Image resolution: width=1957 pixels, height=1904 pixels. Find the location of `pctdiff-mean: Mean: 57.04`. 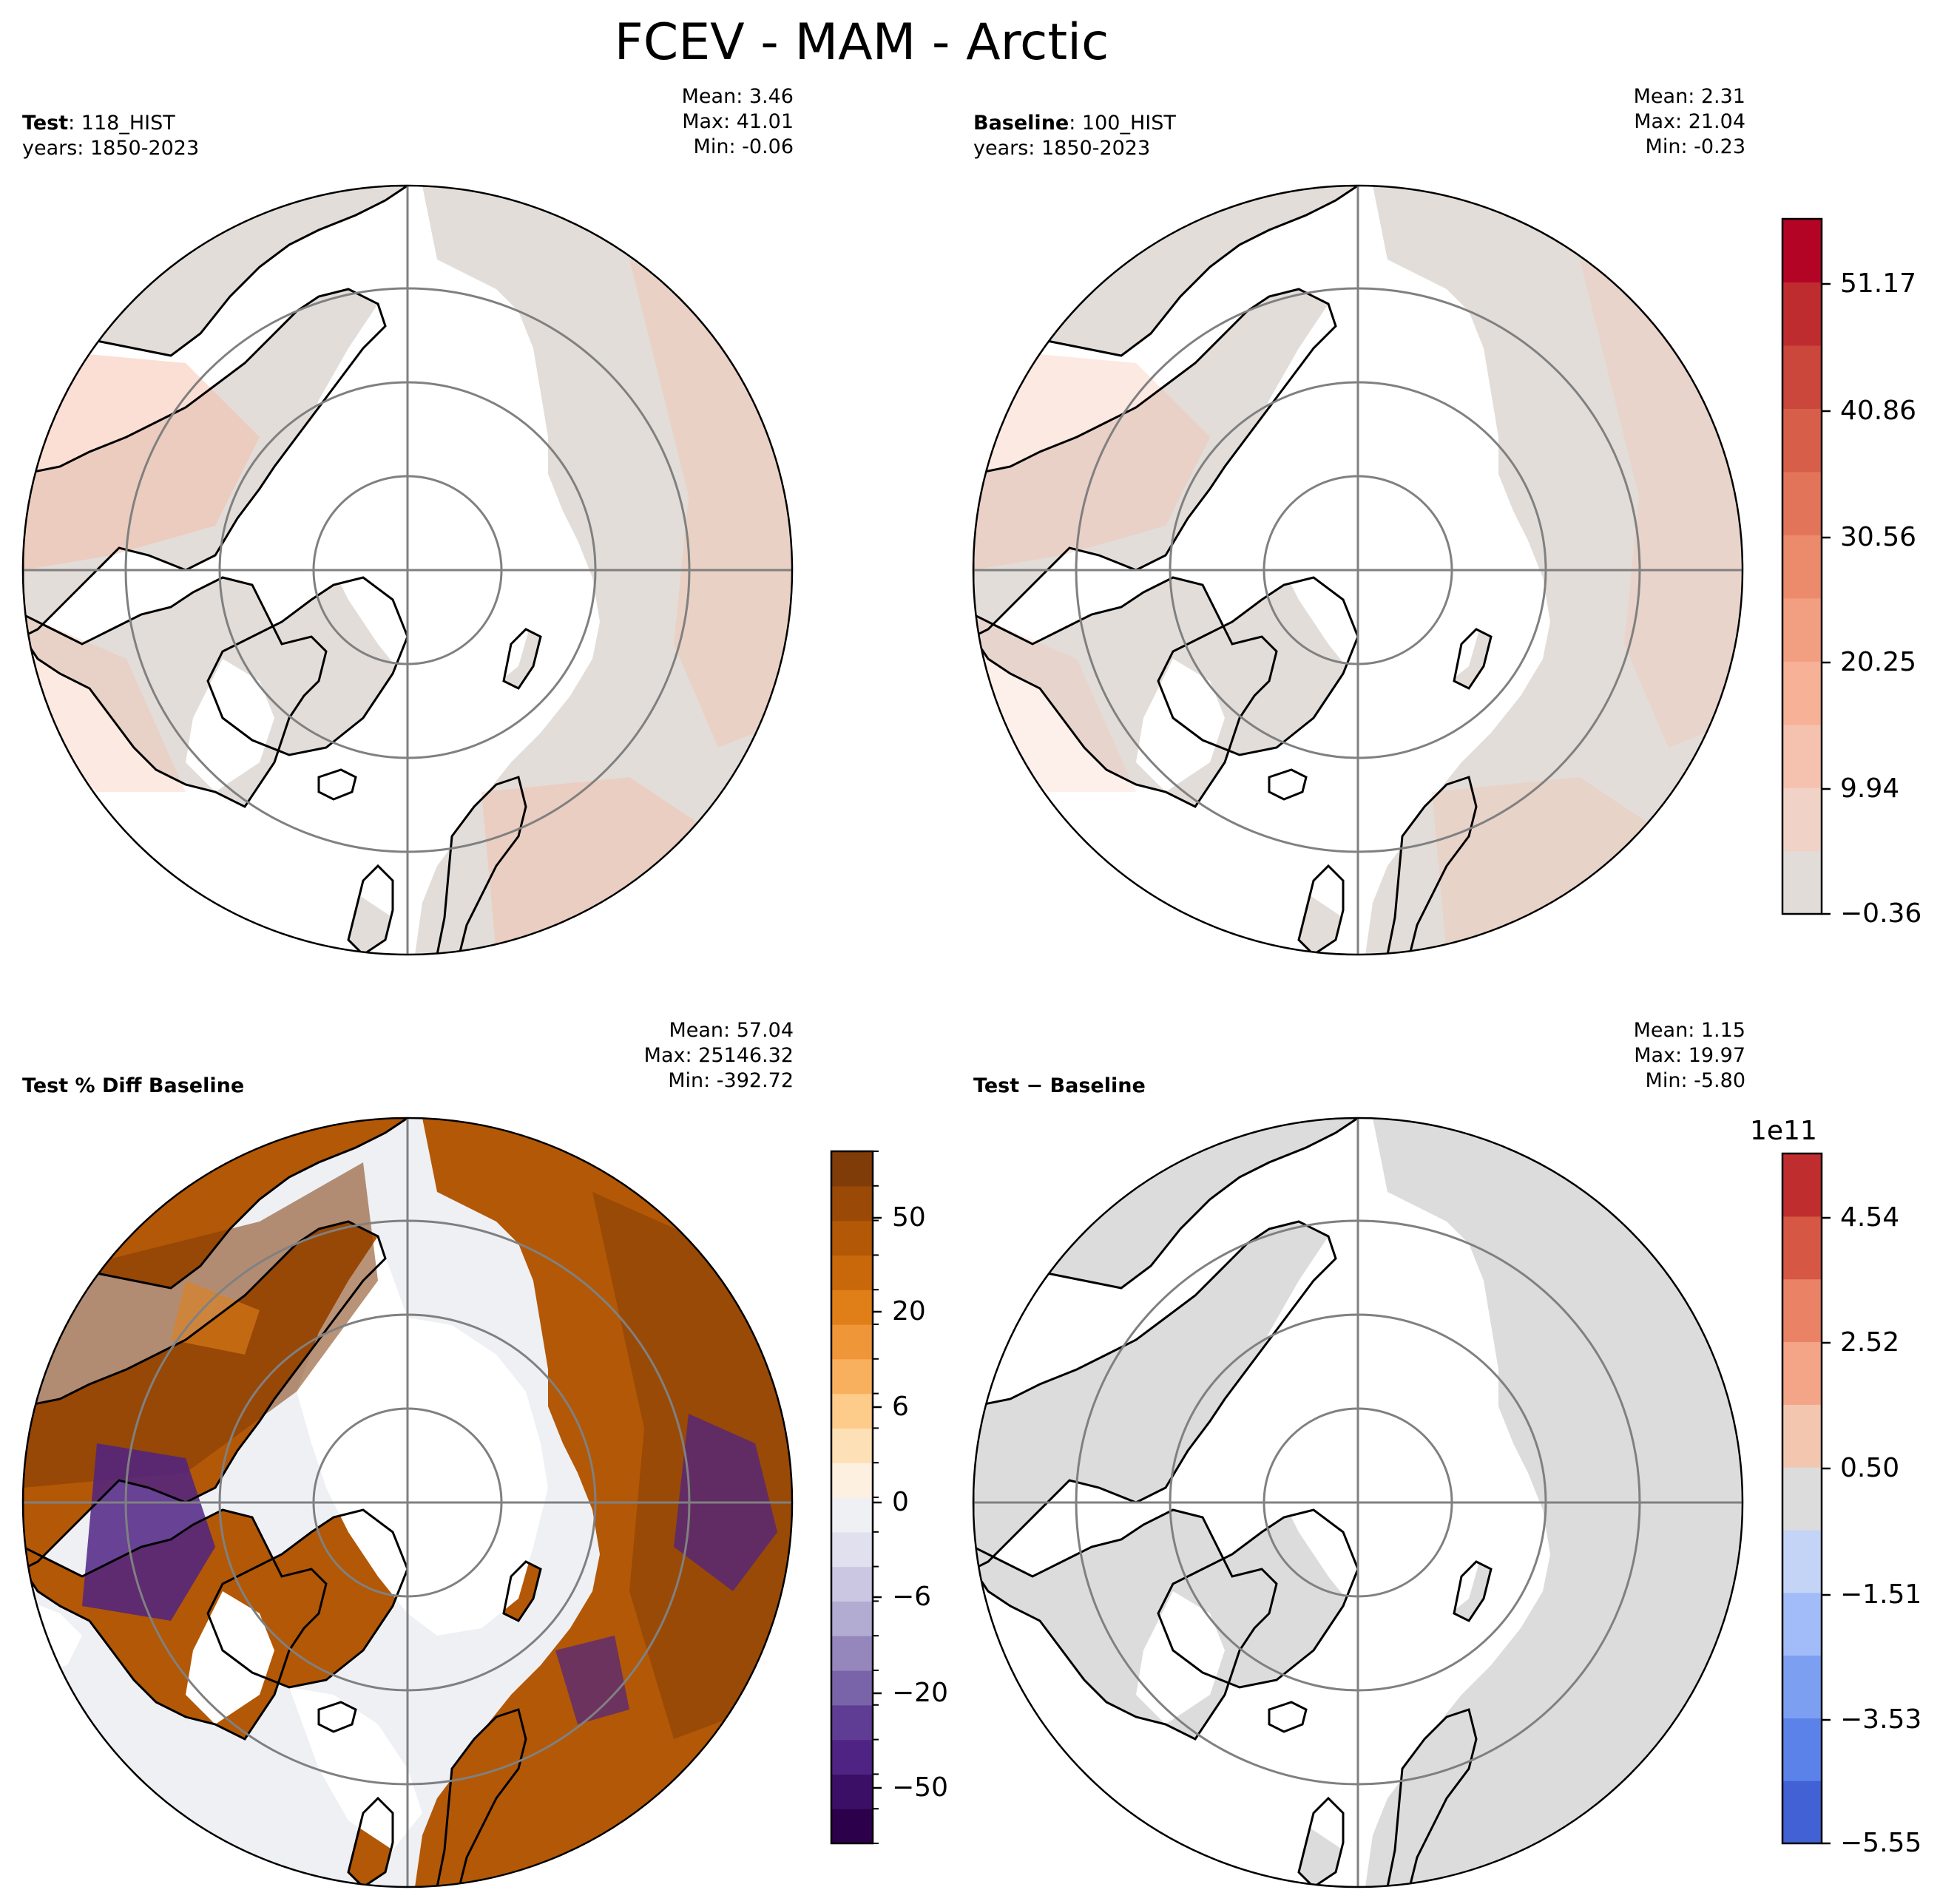

pctdiff-mean: Mean: 57.04 is located at coordinates (731, 1030).